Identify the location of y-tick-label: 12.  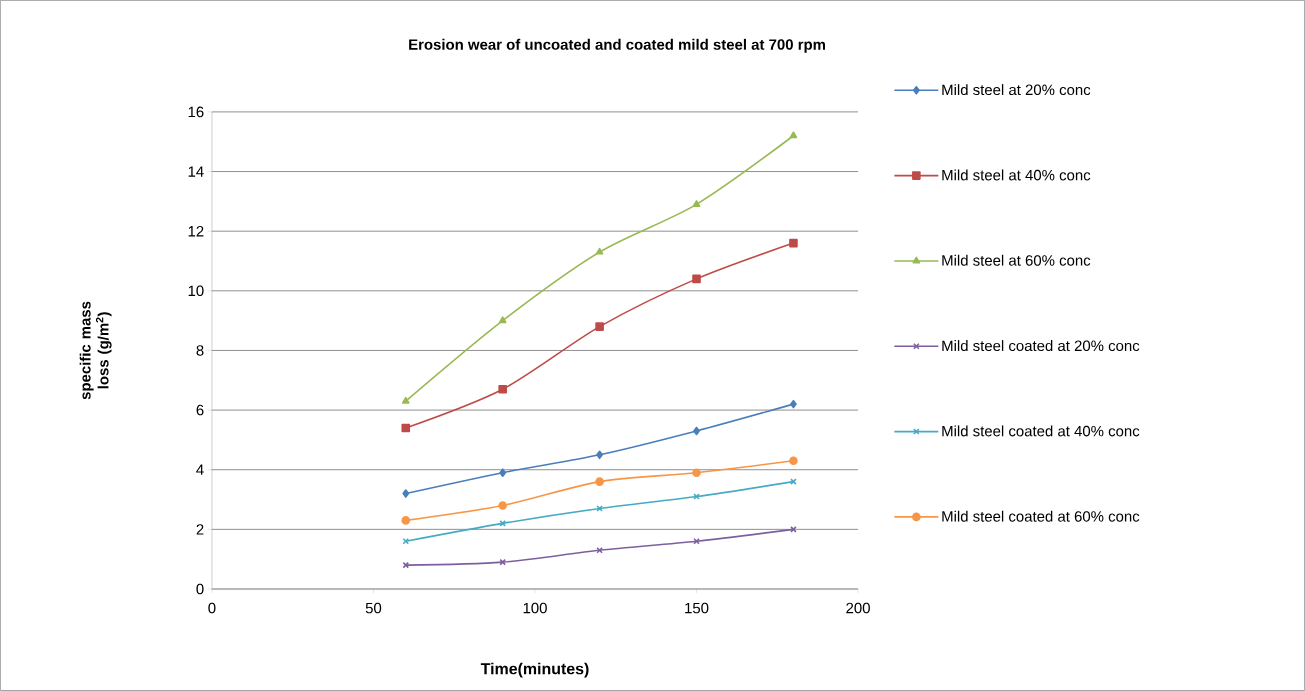
(196, 231).